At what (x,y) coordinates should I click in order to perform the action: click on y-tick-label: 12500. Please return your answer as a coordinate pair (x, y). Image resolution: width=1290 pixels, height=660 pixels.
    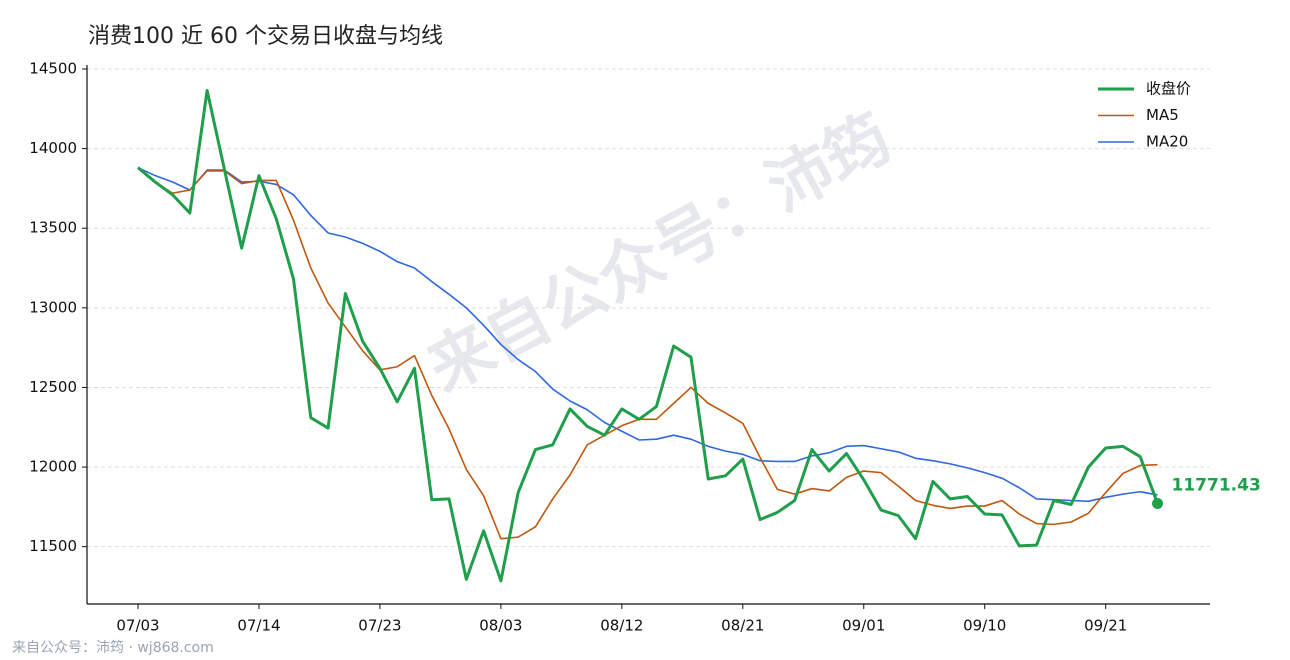
    Looking at the image, I should click on (53, 387).